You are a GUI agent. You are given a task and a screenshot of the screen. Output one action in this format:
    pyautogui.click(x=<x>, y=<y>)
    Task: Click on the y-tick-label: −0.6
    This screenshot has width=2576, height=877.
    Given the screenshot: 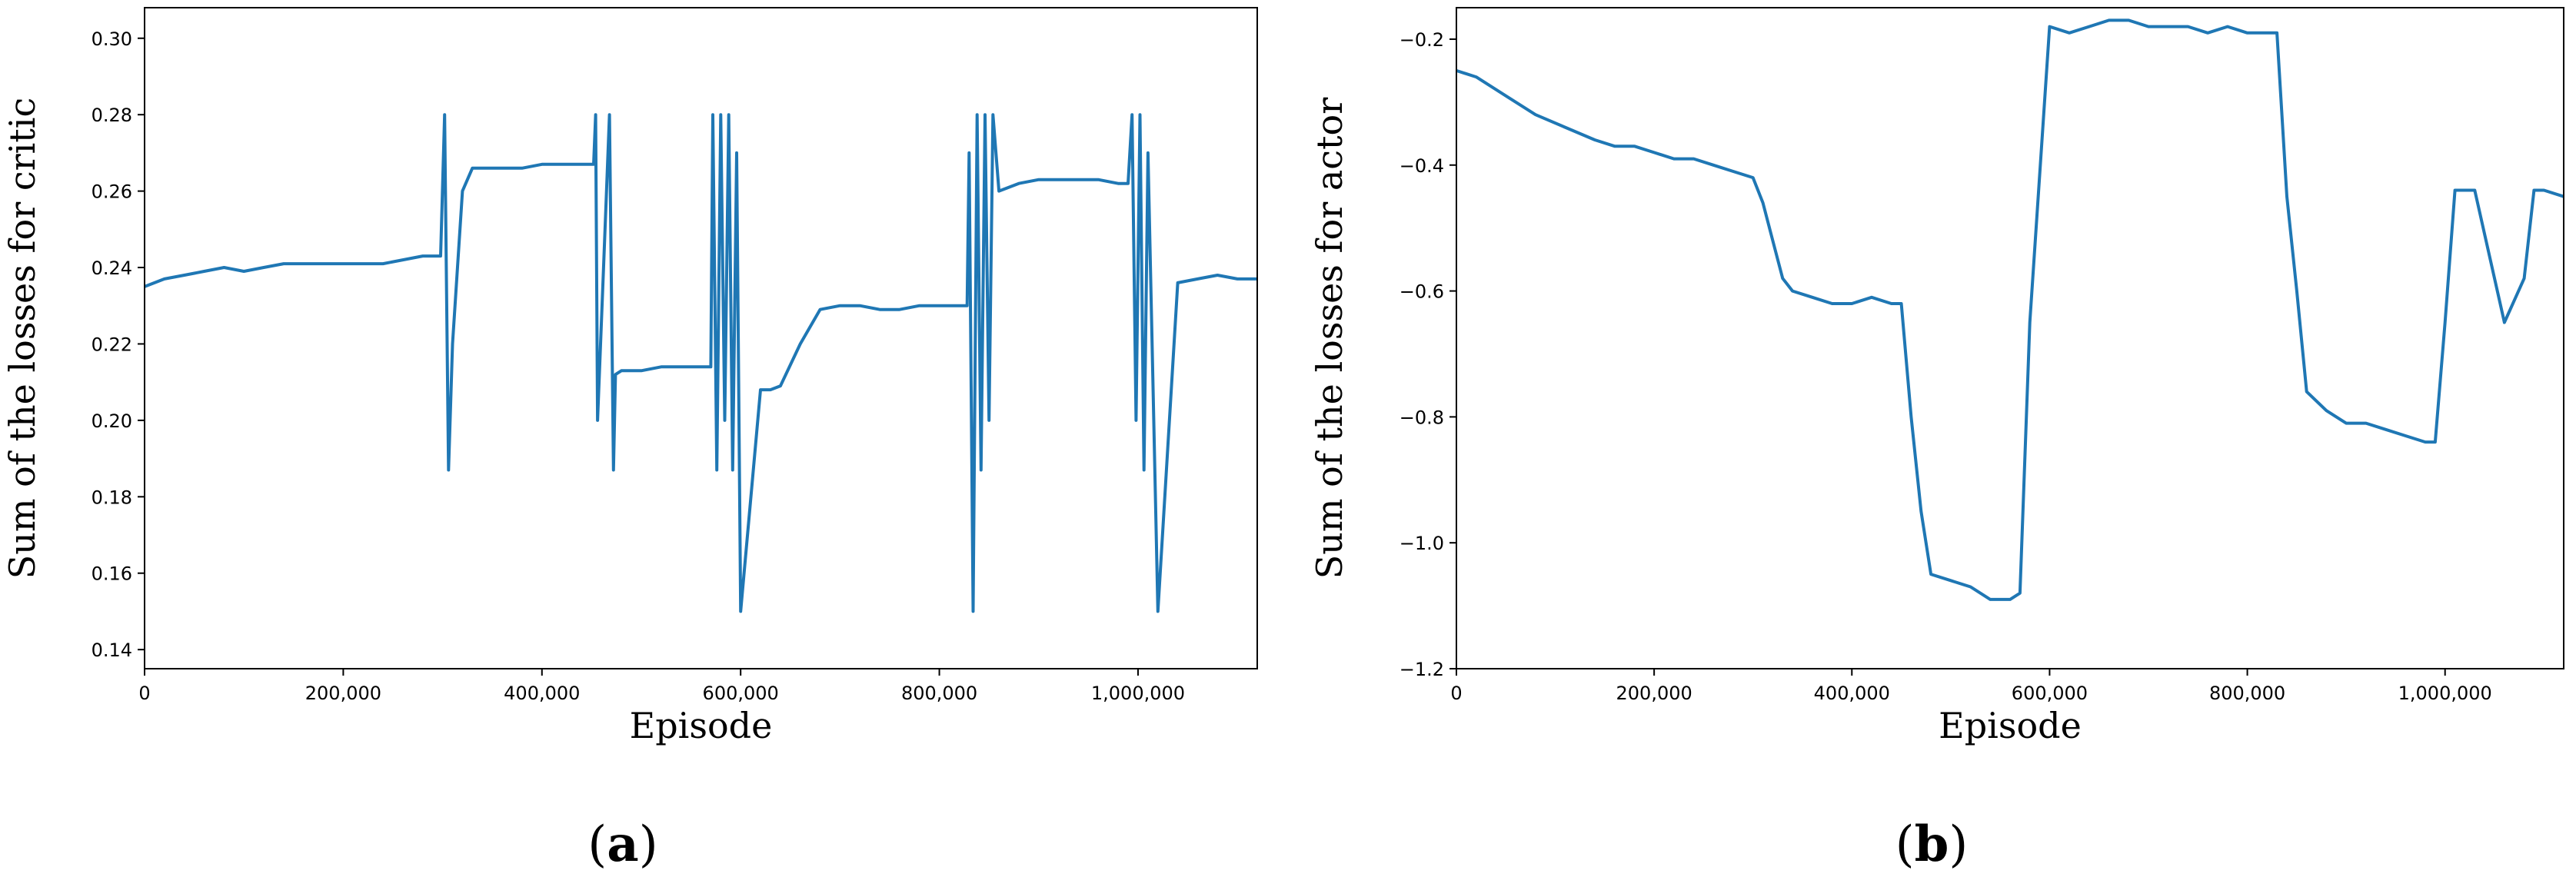 What is the action you would take?
    pyautogui.click(x=1421, y=292)
    